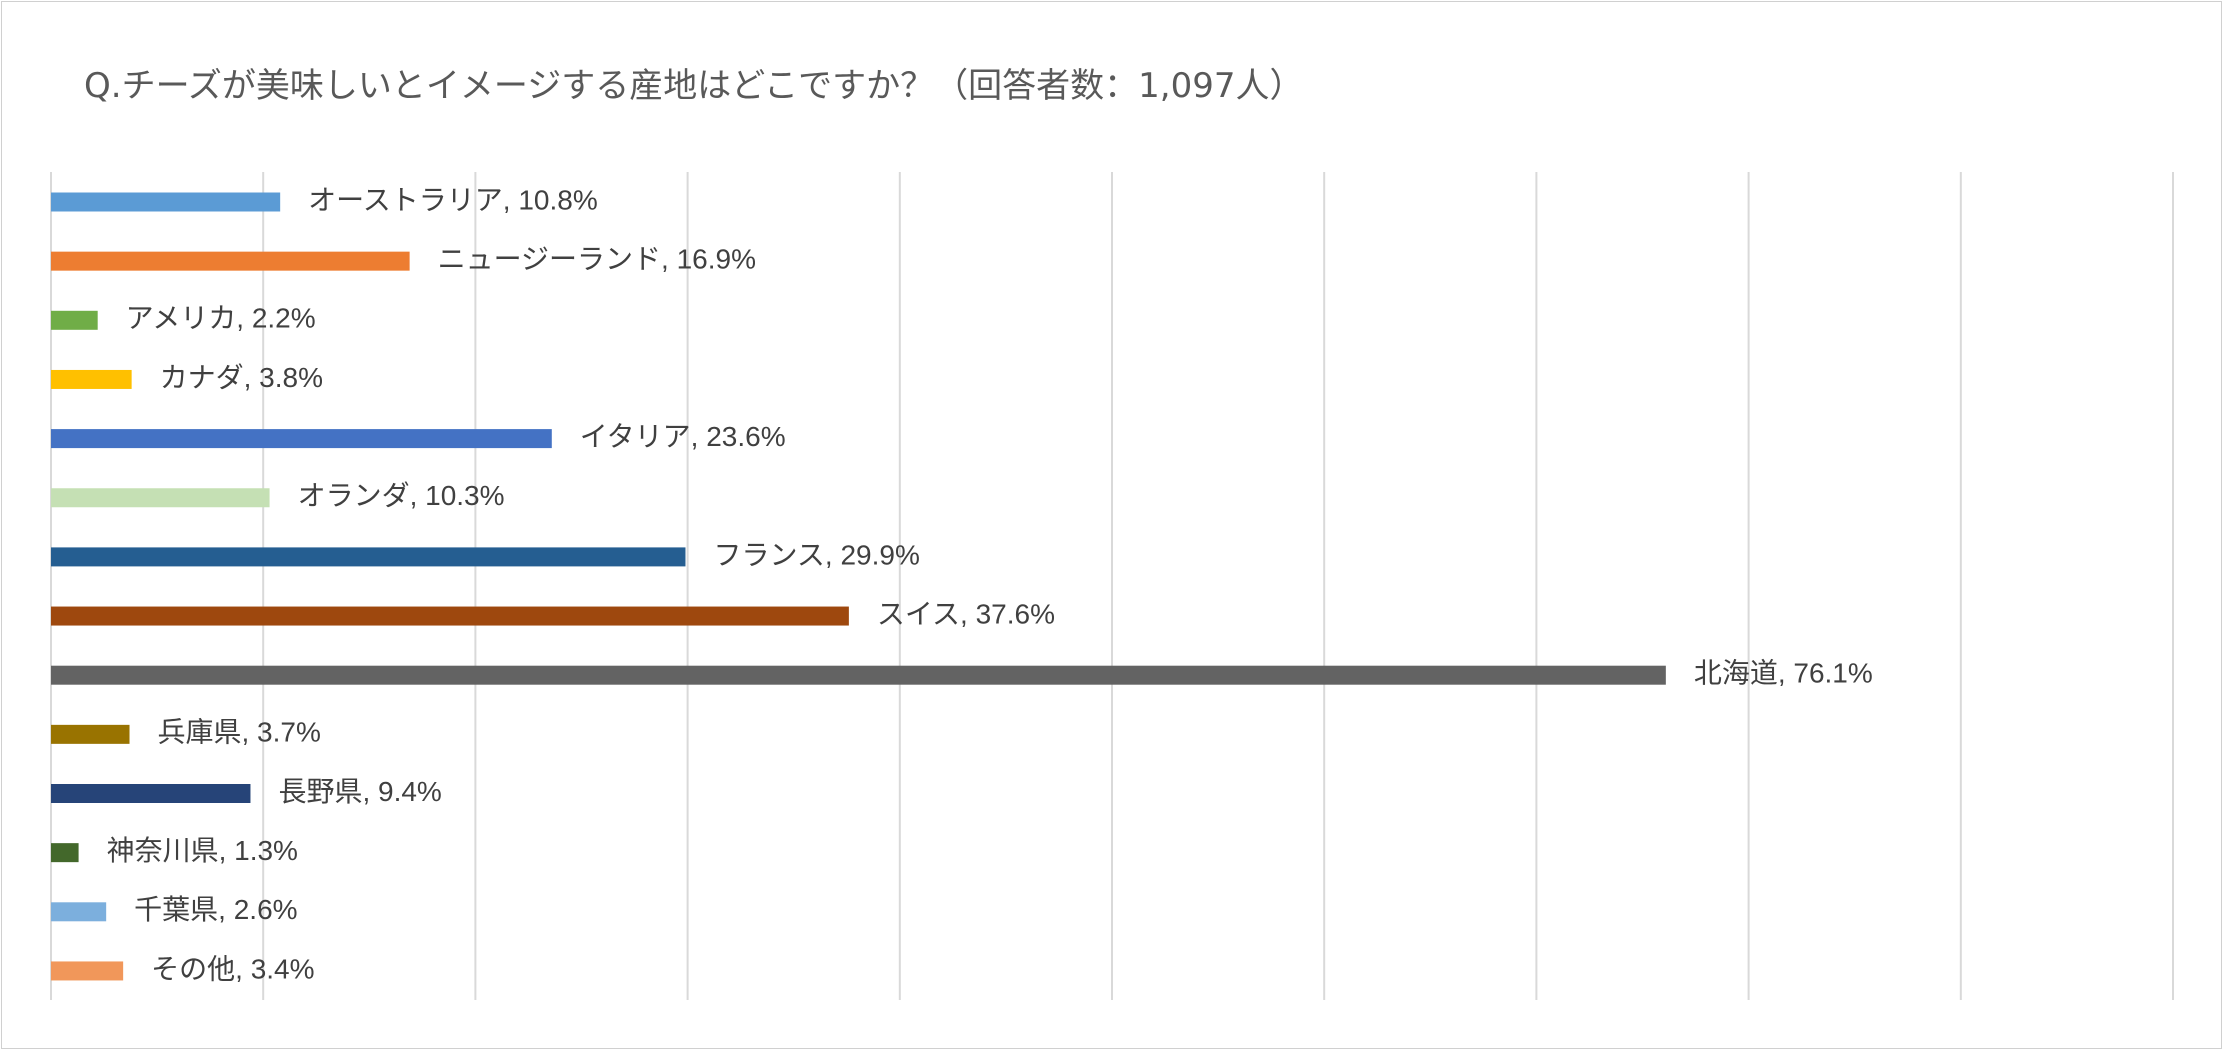 This screenshot has height=1052, width=2225. I want to click on chart-title: Q.チーズが美味しいとイメージする産地はどこですか？（回答者数：1,097人）, so click(694, 86).